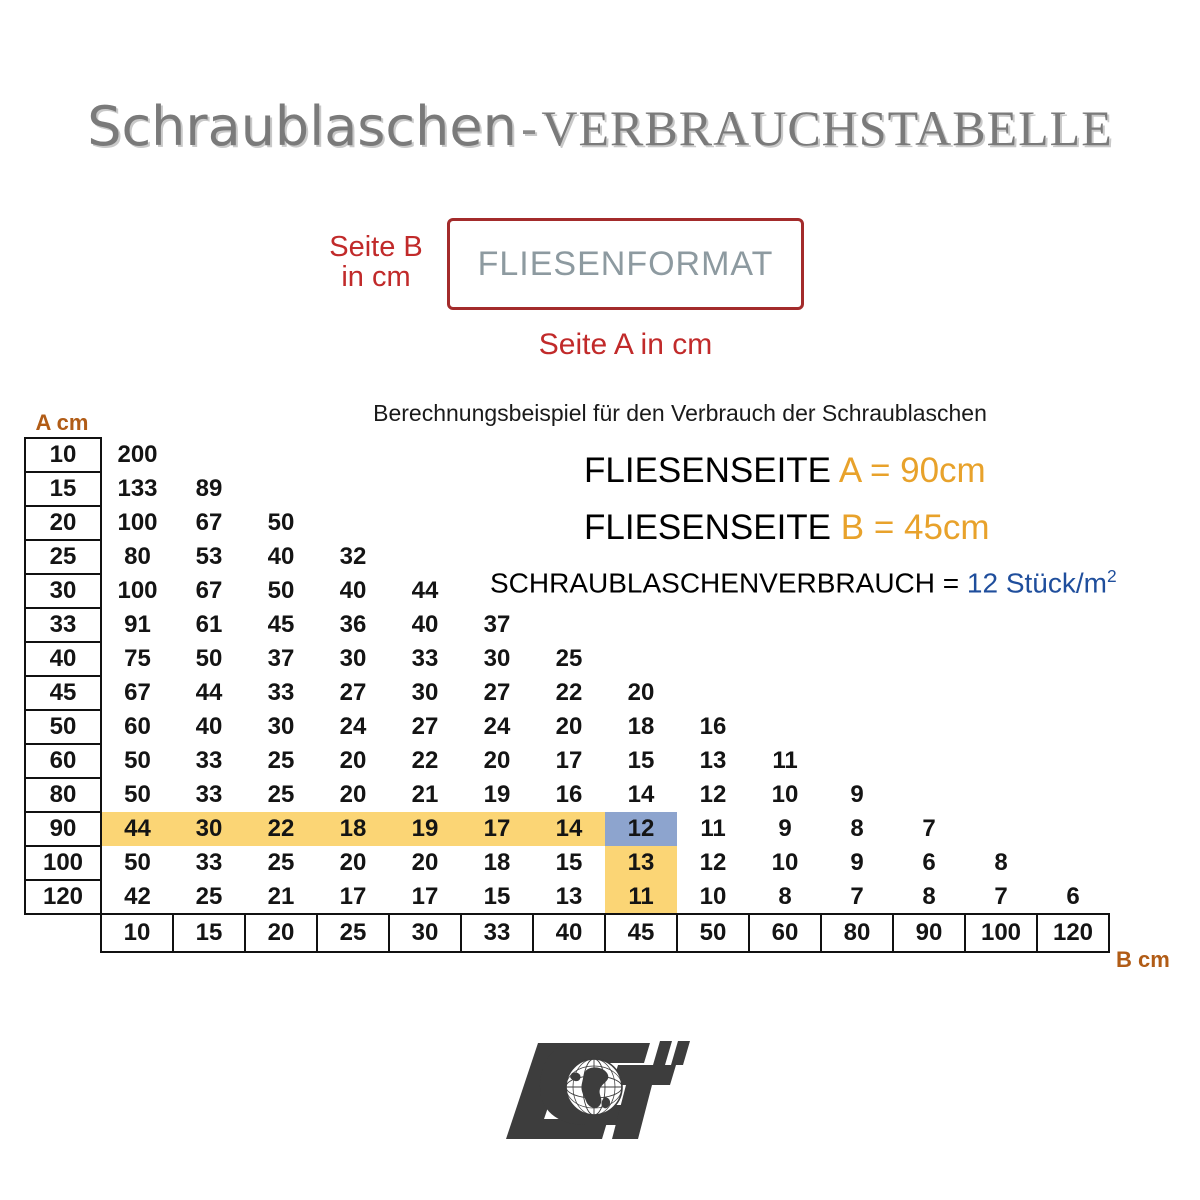  I want to click on row-header-cell: 80, so click(63, 795).